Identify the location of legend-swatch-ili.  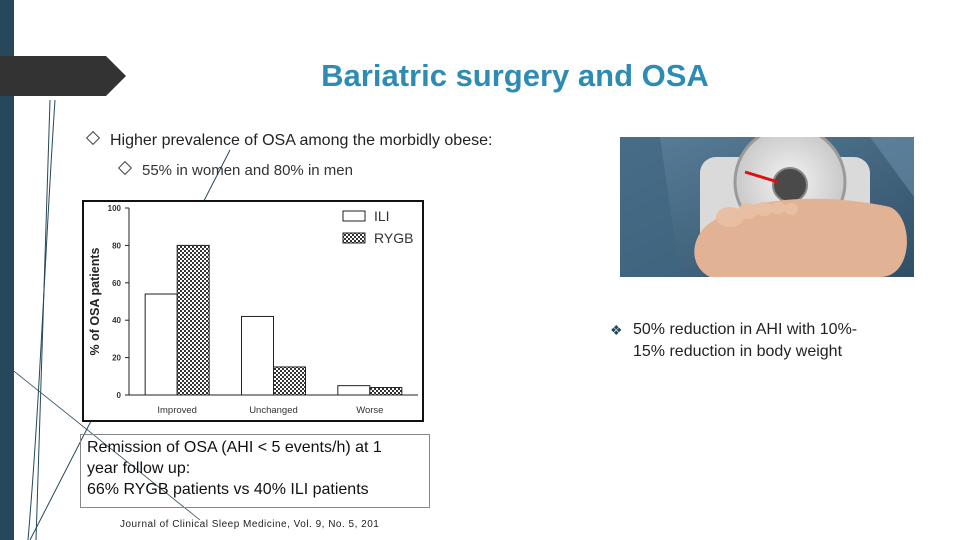
(354, 216).